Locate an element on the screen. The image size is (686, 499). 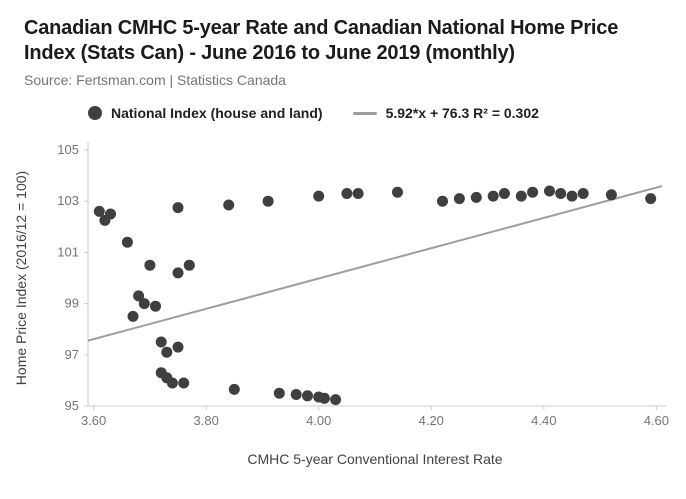
y-tick-label: 101 is located at coordinates (68, 252).